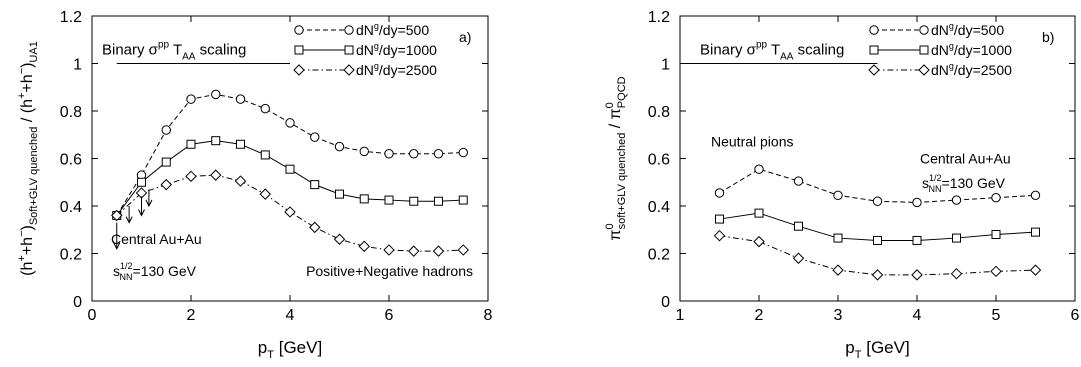 This screenshot has width=1081, height=367. I want to click on panel-label-a: a), so click(465, 37).